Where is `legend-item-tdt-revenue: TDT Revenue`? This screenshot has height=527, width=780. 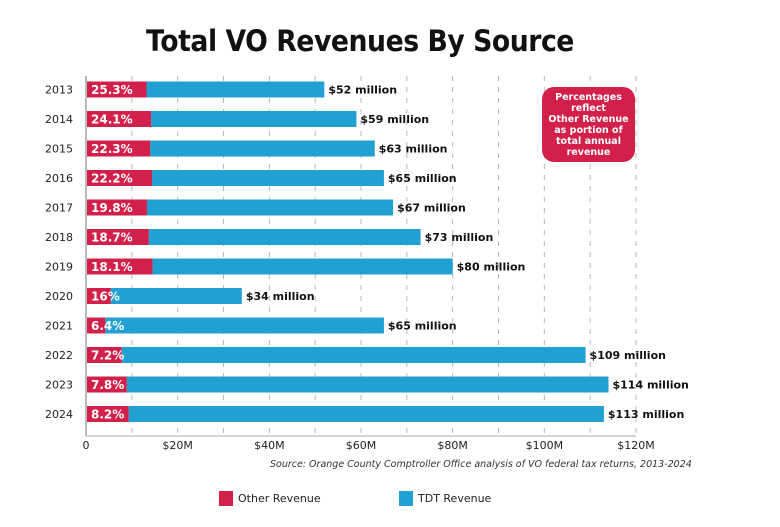
legend-item-tdt-revenue: TDT Revenue is located at coordinates (445, 498).